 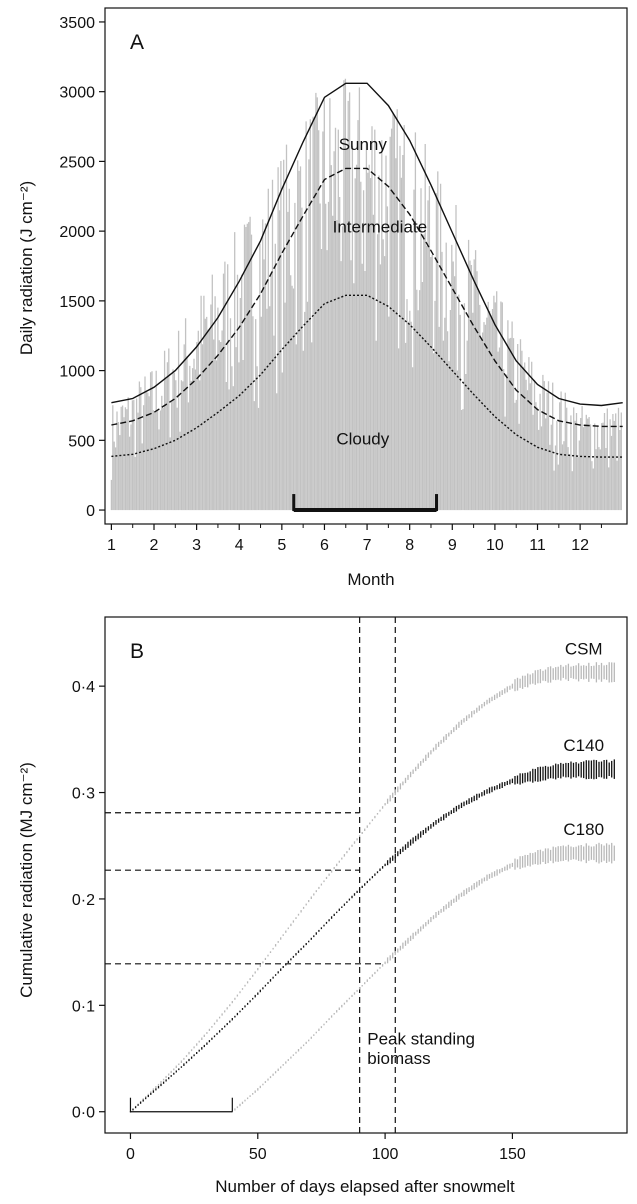 I want to click on panel-a-series-labels: Sunny Intermediate Cloudy, so click(x=380, y=291).